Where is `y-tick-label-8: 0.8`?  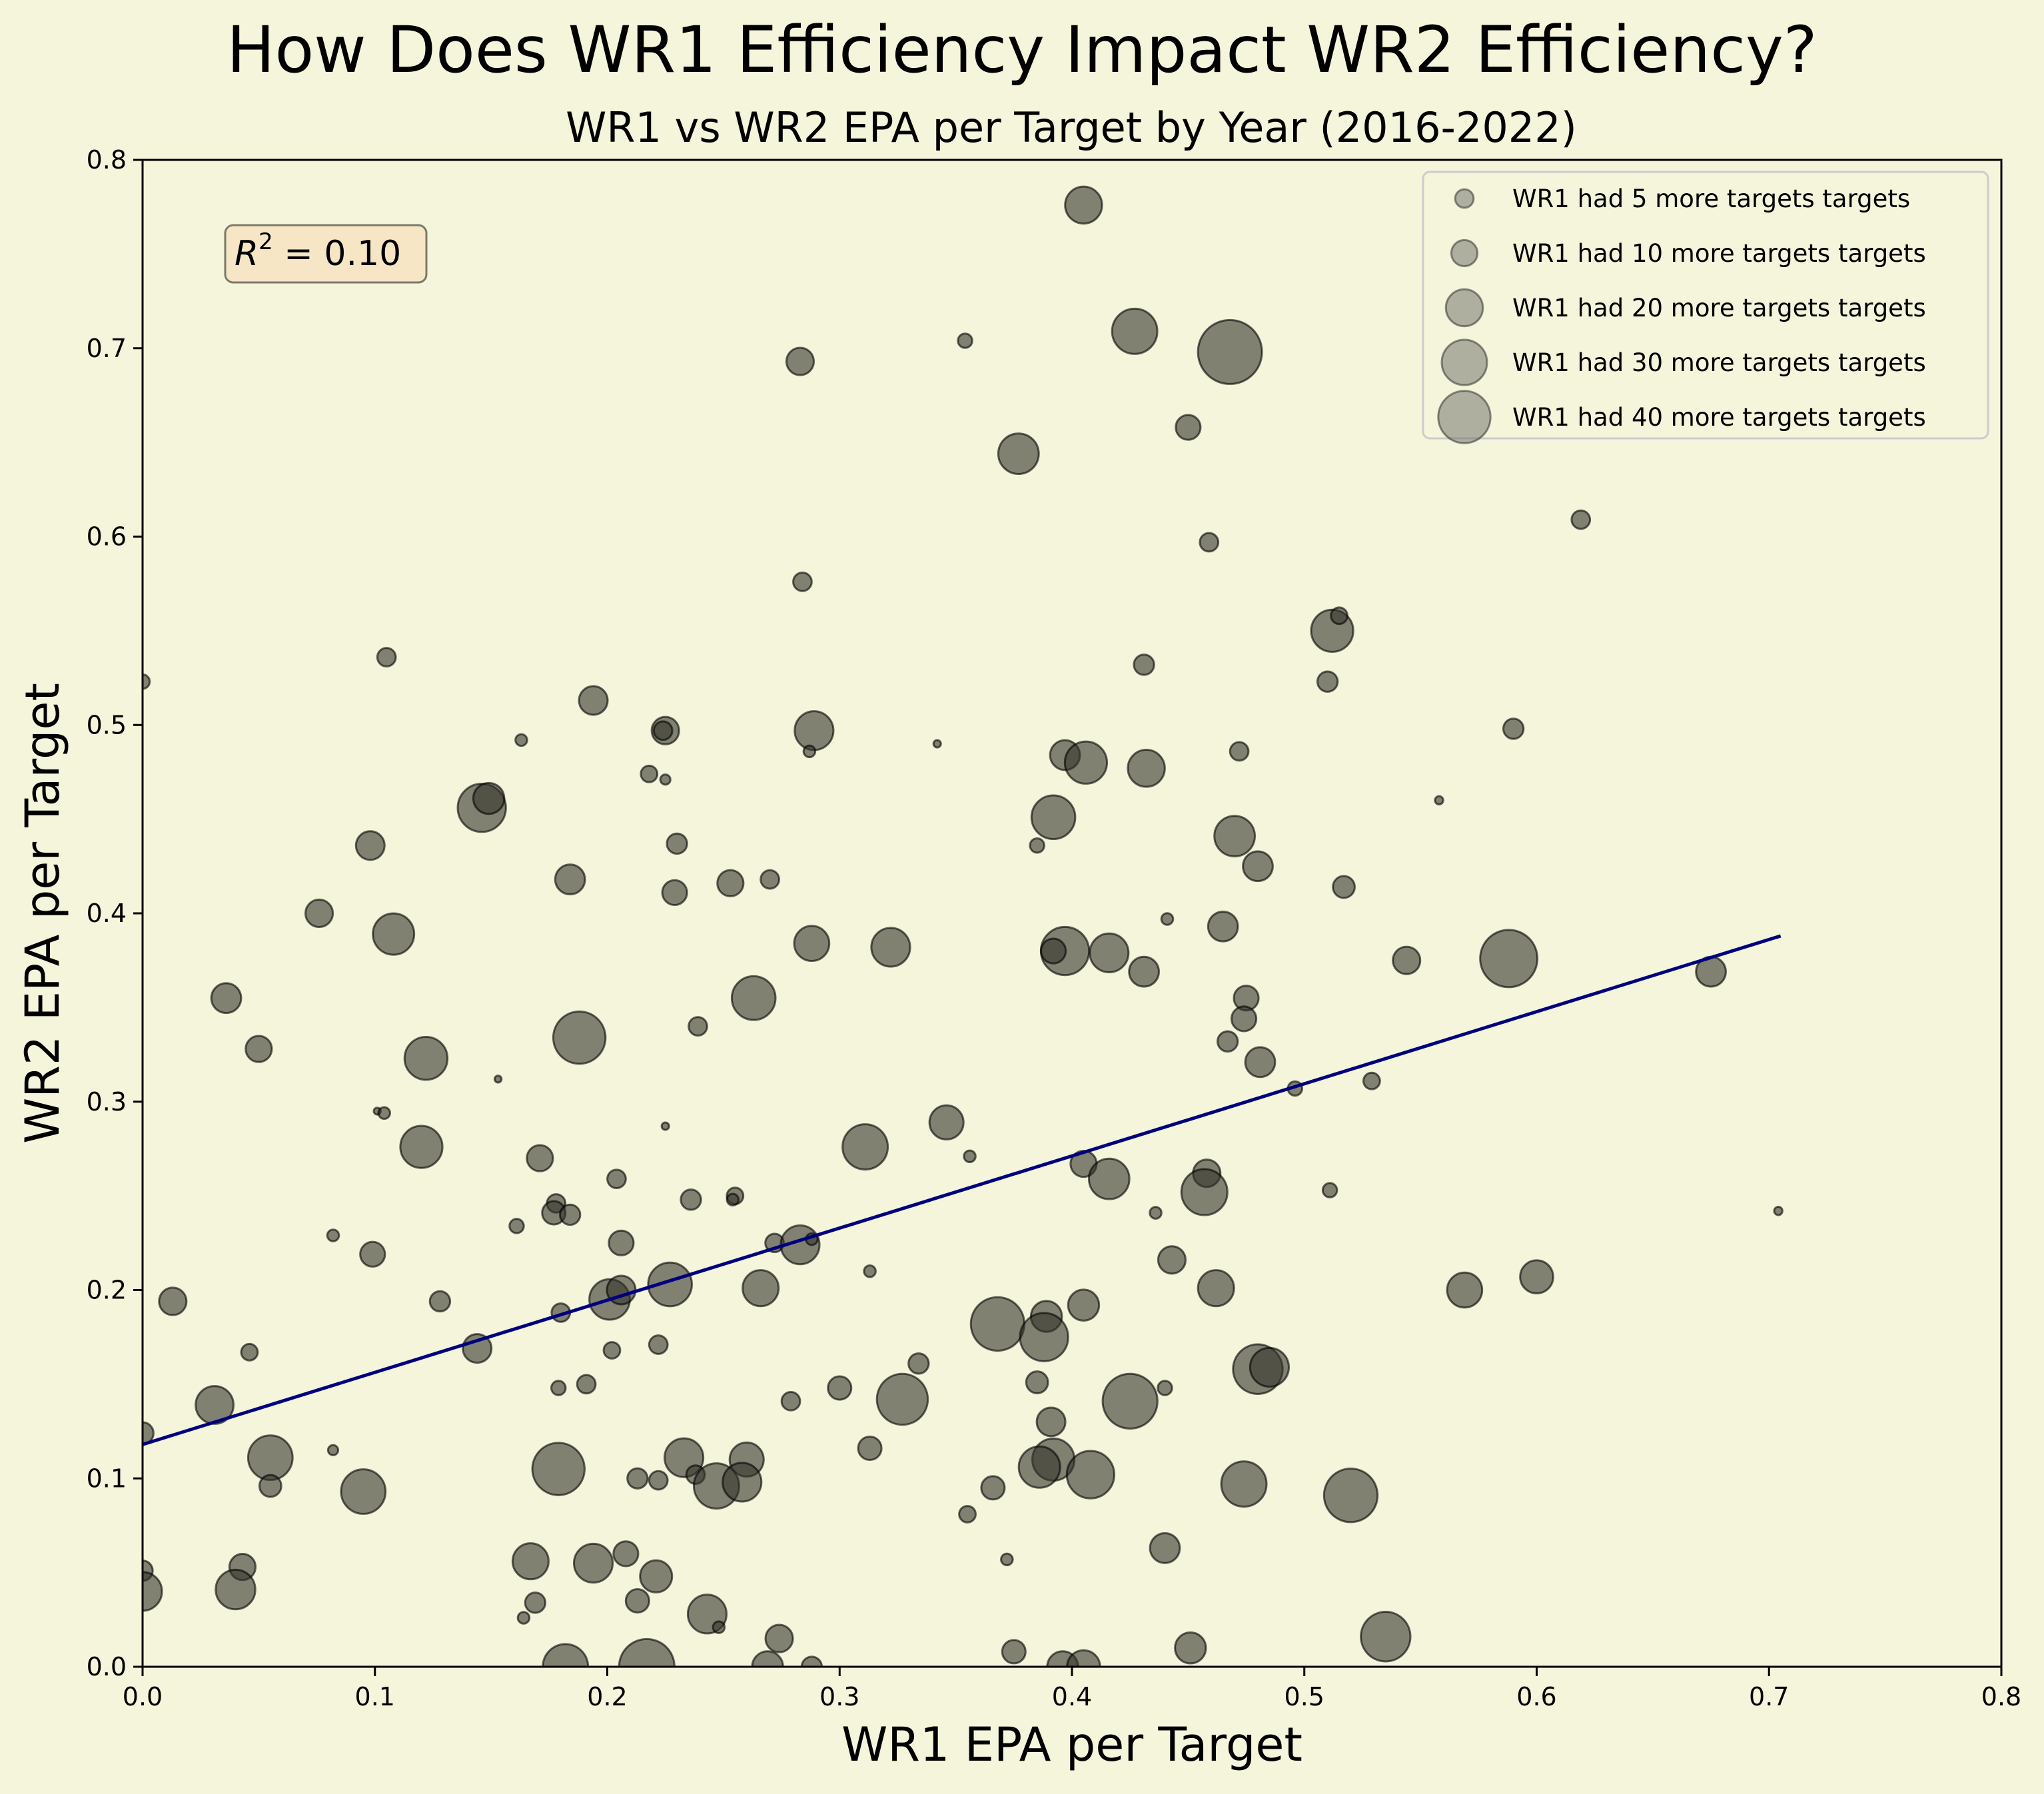
y-tick-label-8: 0.8 is located at coordinates (107, 160).